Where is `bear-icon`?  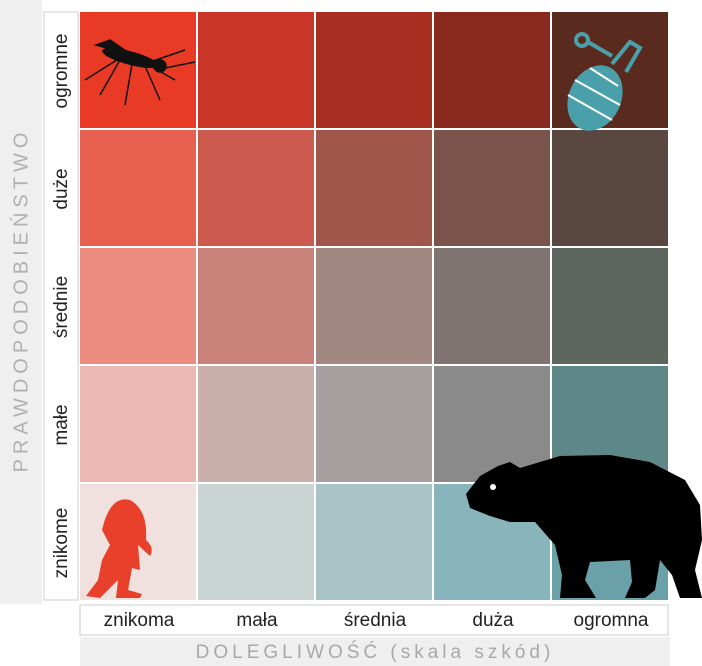 bear-icon is located at coordinates (584, 526).